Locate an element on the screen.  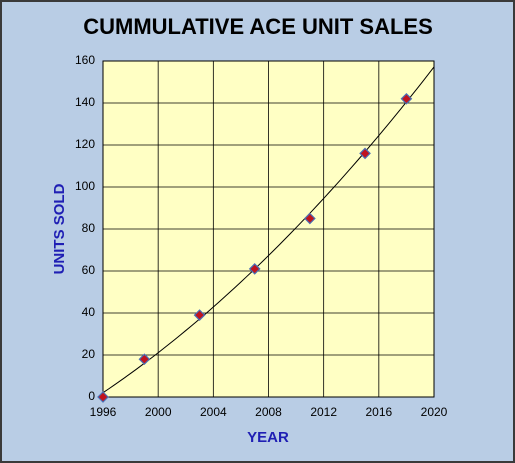
x-tick-label: 1996 is located at coordinates (103, 412).